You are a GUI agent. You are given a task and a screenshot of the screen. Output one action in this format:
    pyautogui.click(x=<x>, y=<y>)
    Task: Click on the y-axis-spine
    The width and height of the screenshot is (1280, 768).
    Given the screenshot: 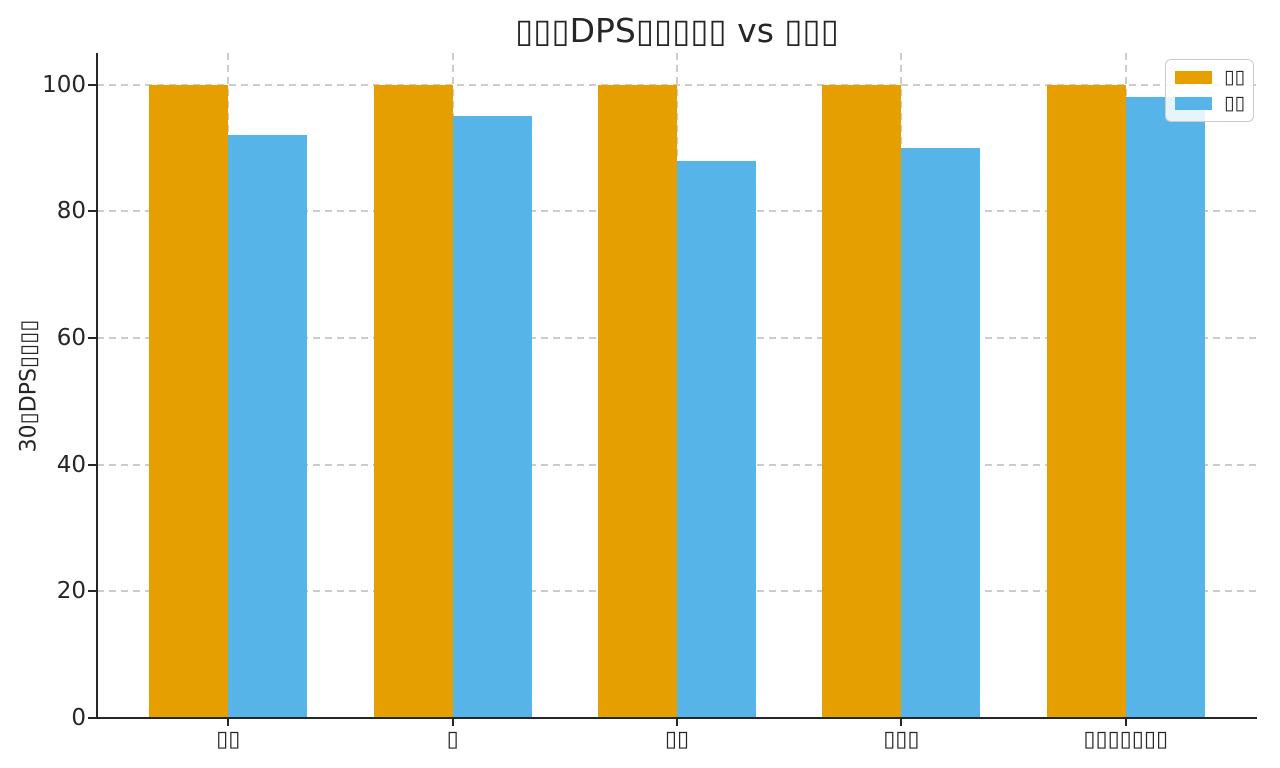 What is the action you would take?
    pyautogui.click(x=97, y=386)
    